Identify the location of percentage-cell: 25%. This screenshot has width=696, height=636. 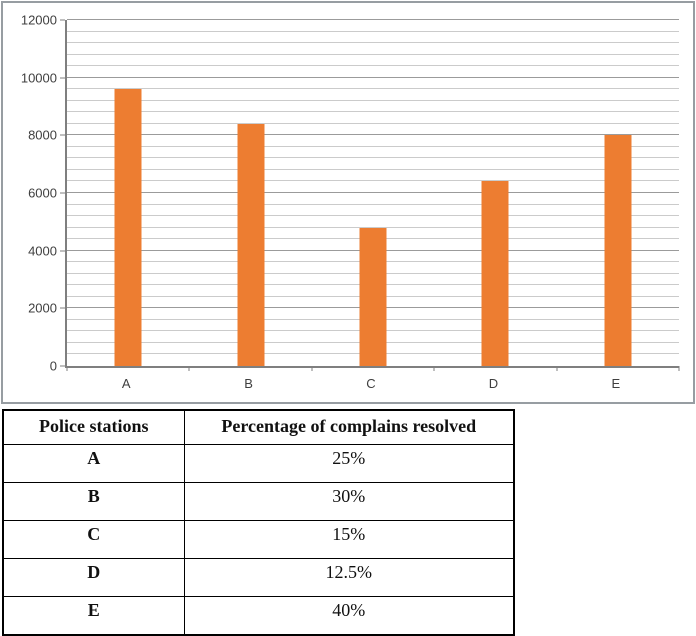
(349, 463).